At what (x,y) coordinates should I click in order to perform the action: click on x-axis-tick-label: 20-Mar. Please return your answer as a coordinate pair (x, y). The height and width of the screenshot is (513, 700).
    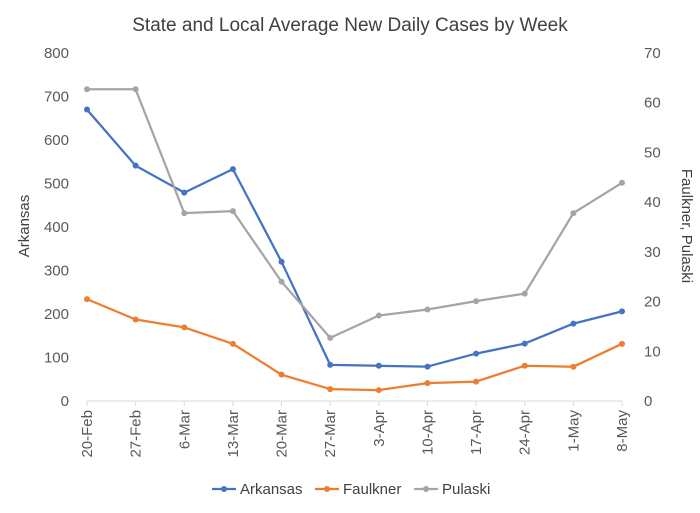
    Looking at the image, I should click on (282, 434).